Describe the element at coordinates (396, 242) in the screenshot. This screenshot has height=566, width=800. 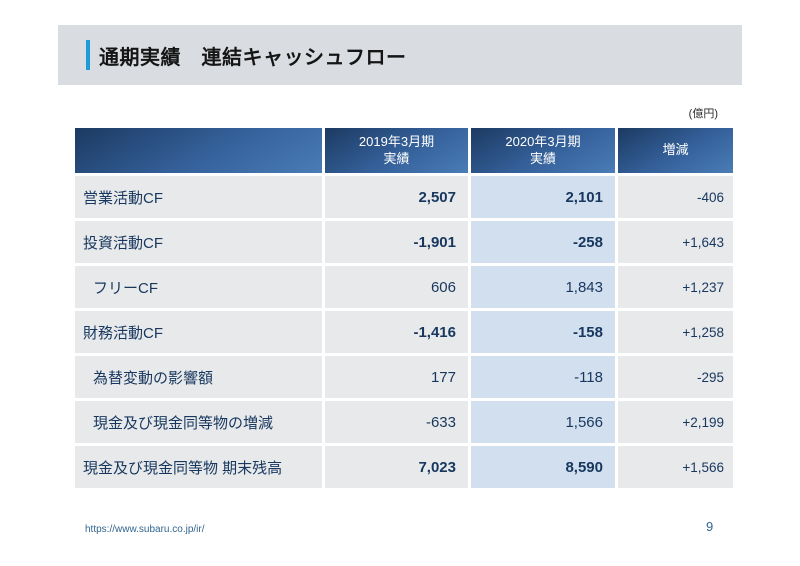
I see `cell-investing-cf-fy2019: -1,901` at that location.